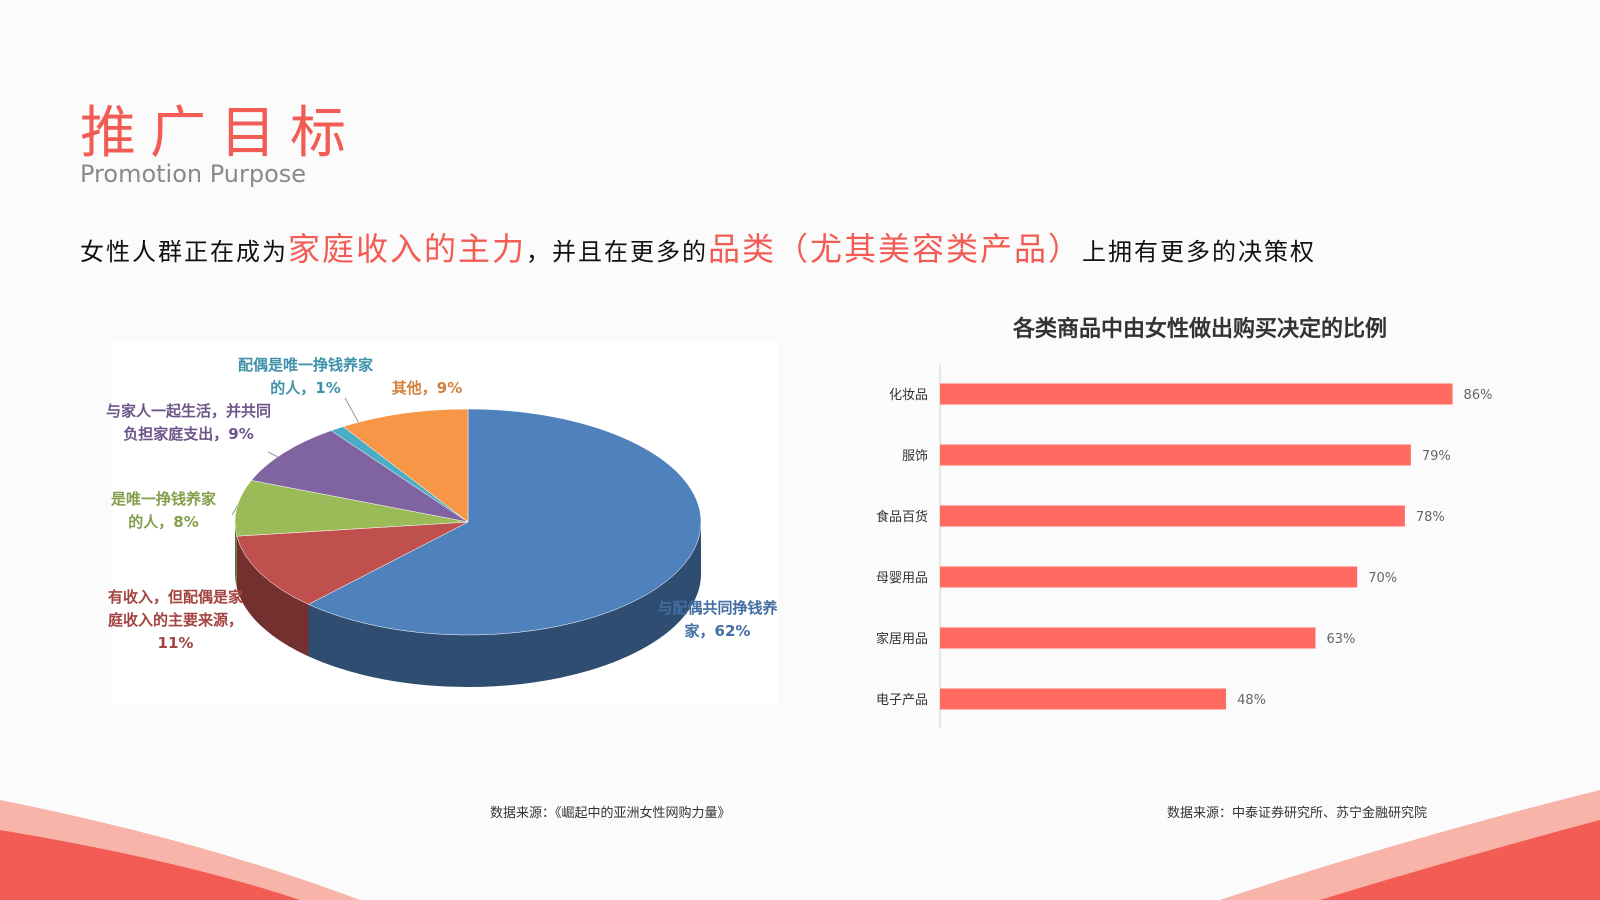 The height and width of the screenshot is (900, 1600). What do you see at coordinates (1199, 329) in the screenshot?
I see `chart-title: 各类商品中由女性做出购买决定的比例` at bounding box center [1199, 329].